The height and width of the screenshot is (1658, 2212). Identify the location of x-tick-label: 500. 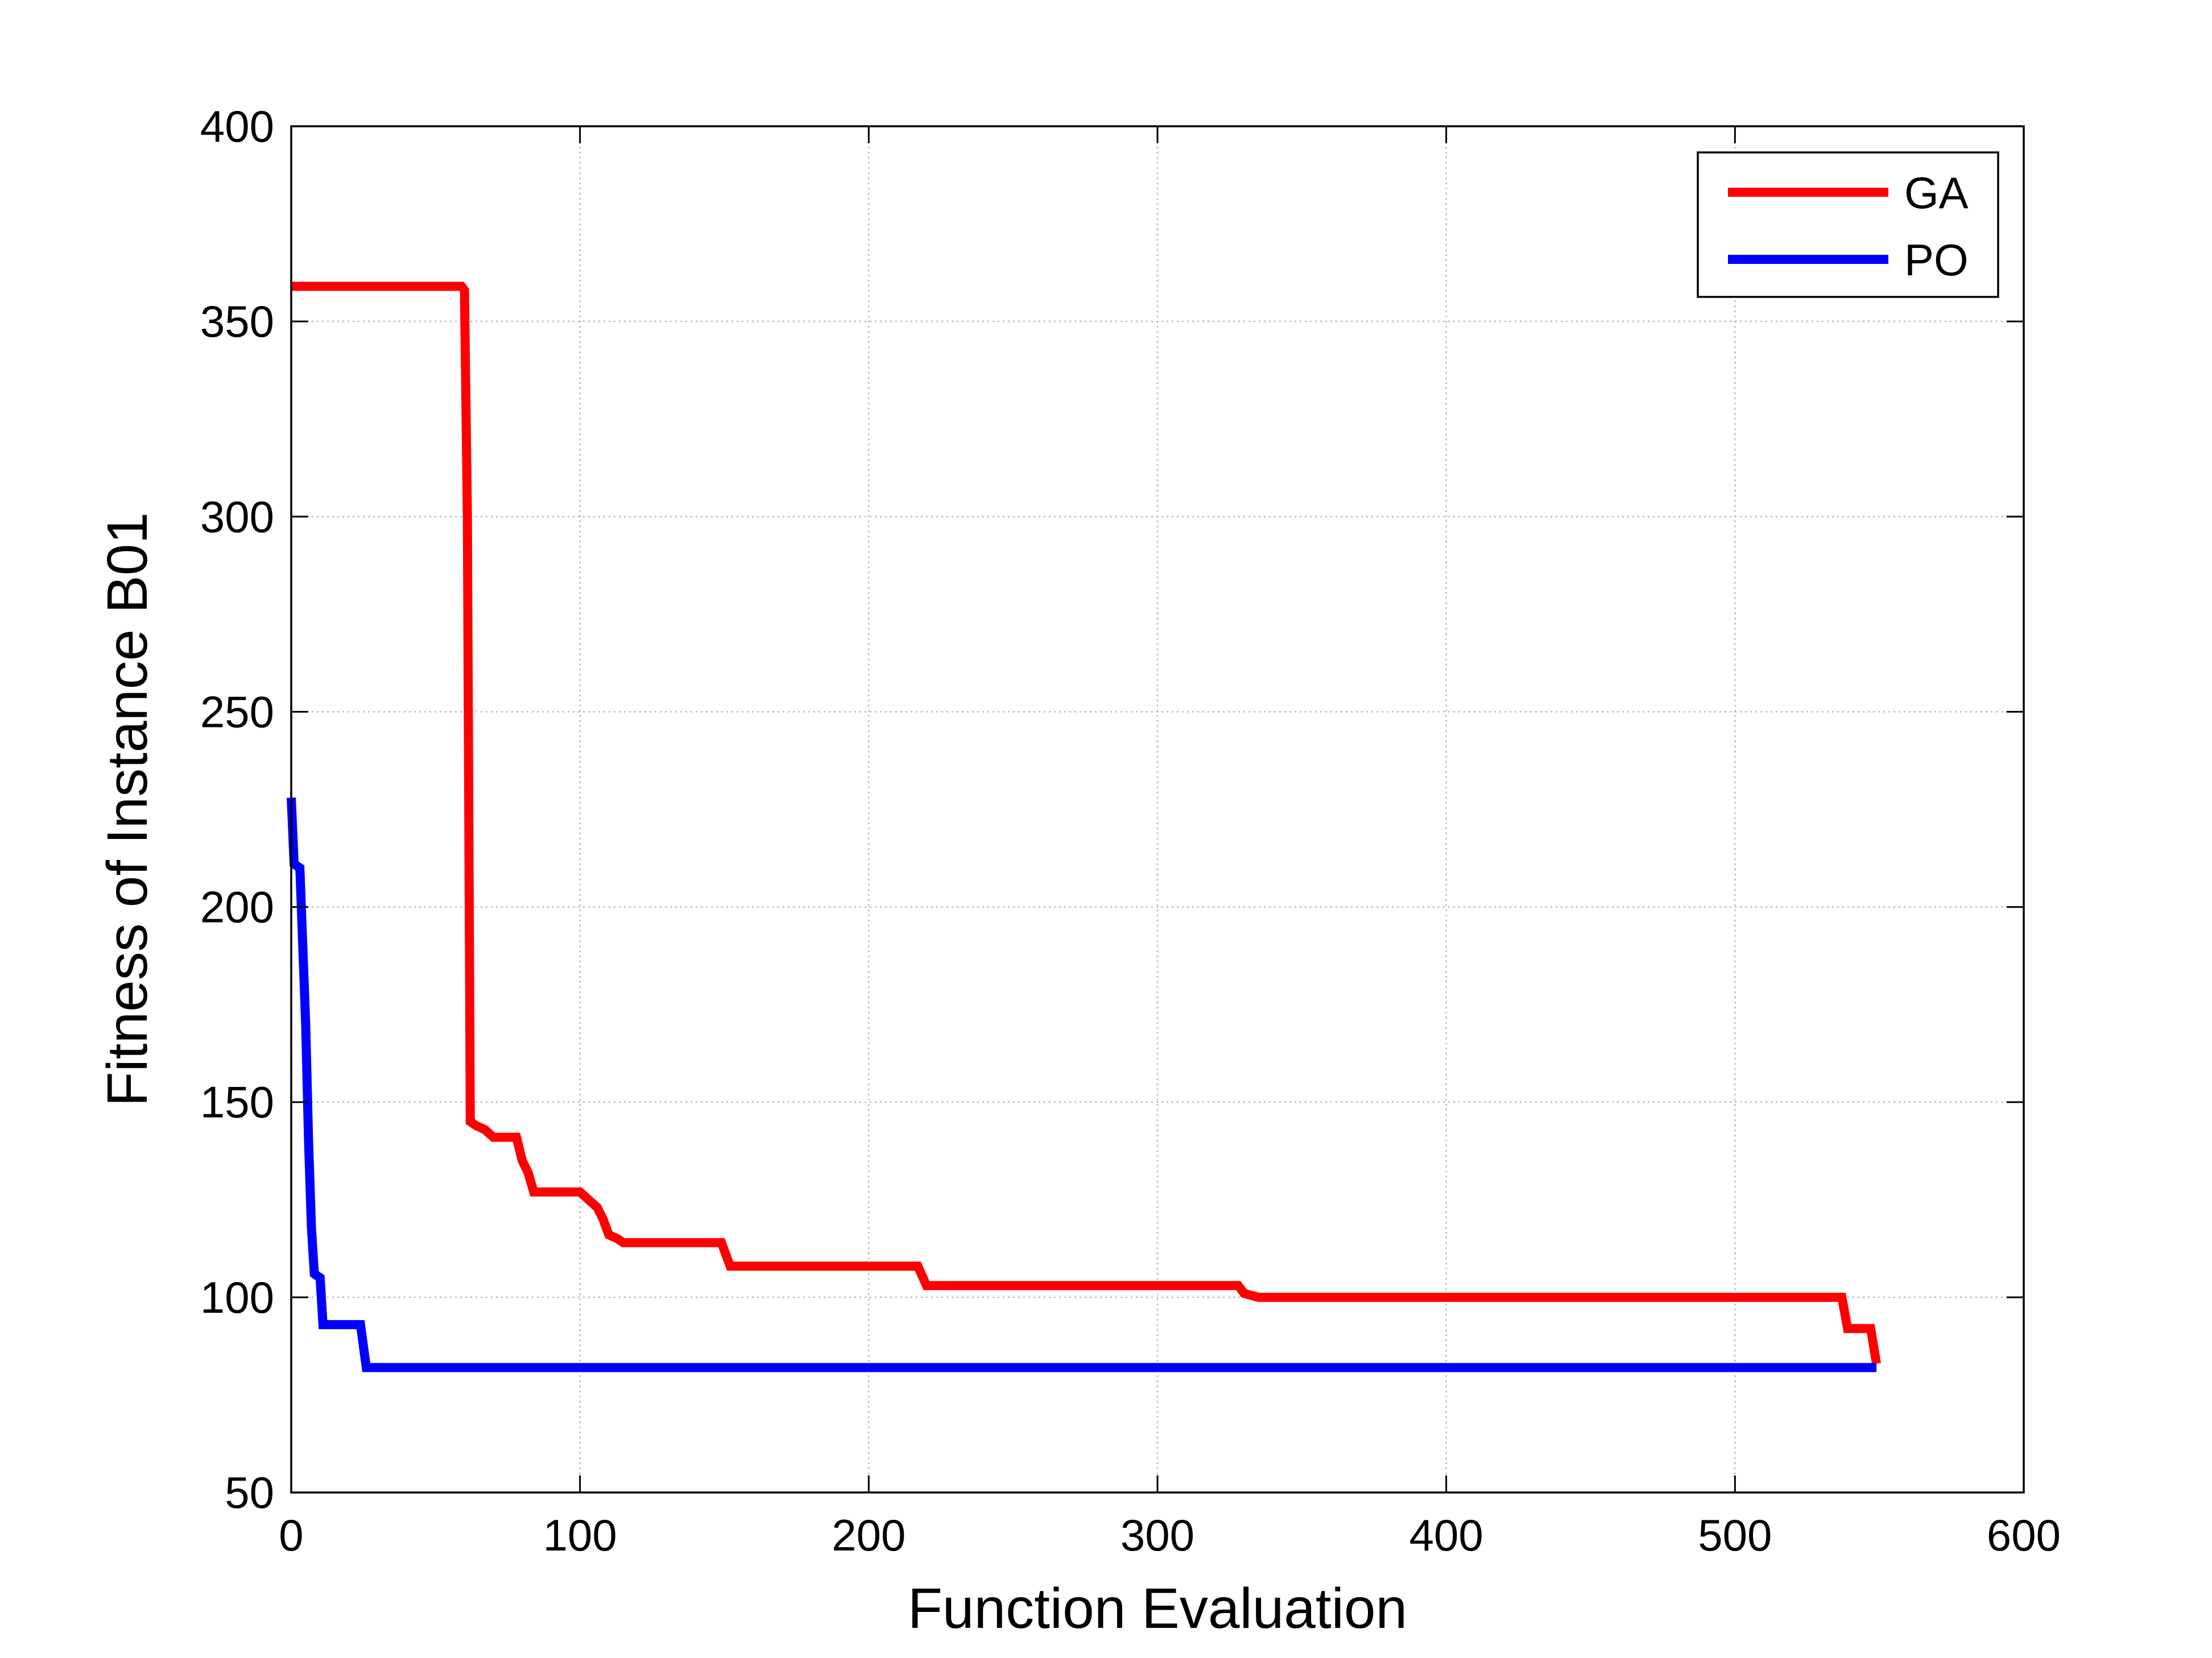
(1735, 1535).